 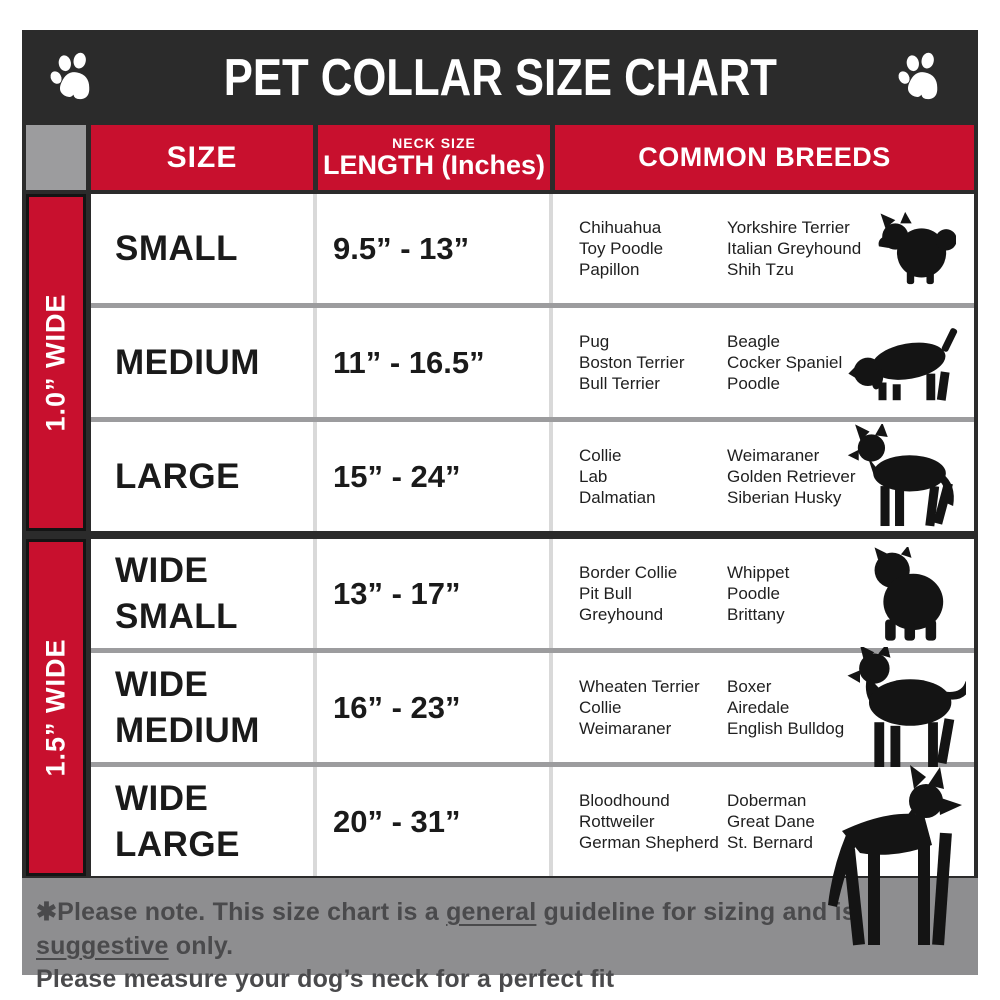 I want to click on shepherd-dog-icon, so click(x=905, y=477).